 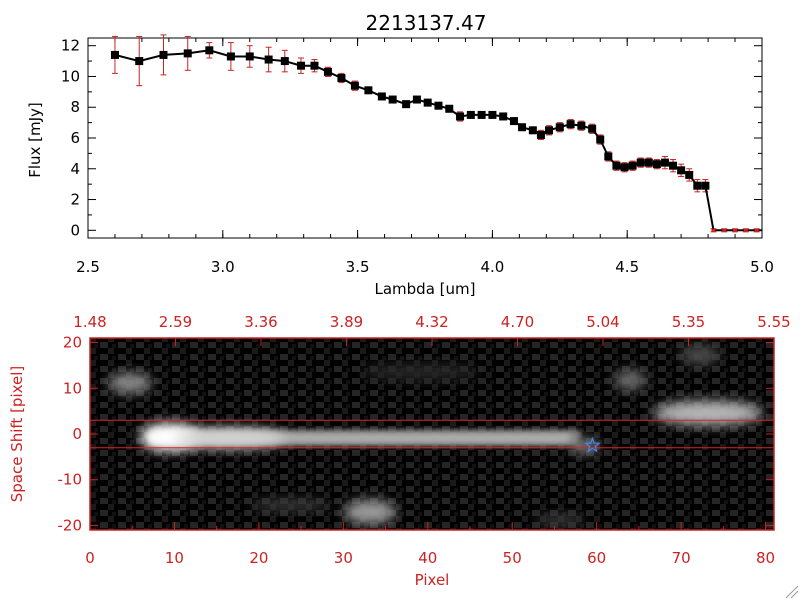 I want to click on source-position-marker, so click(x=592, y=444).